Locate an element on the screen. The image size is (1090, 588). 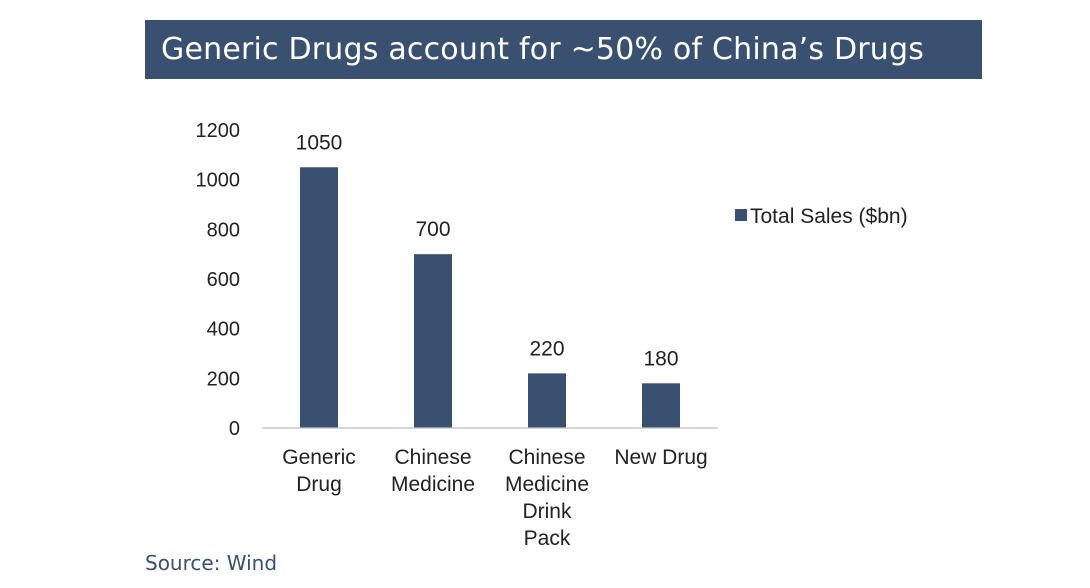
y-tick-label: 600 is located at coordinates (223, 280).